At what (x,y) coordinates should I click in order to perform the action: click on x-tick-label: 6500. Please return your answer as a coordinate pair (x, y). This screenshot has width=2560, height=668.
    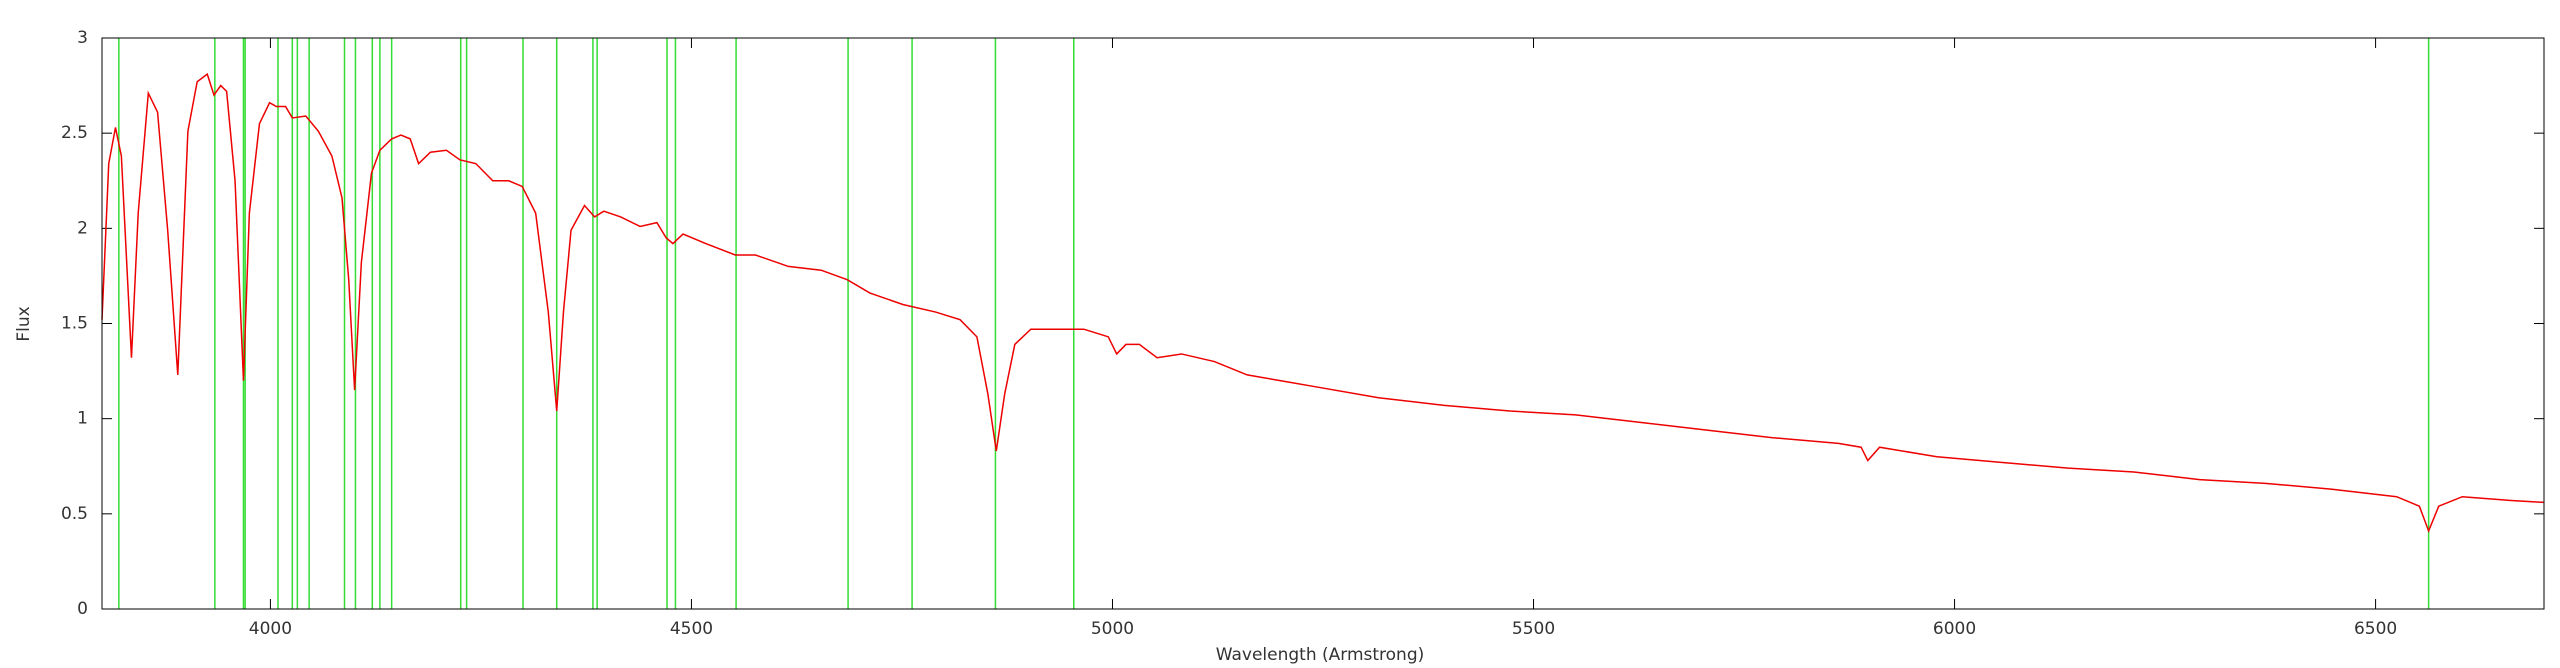
    Looking at the image, I should click on (2375, 629).